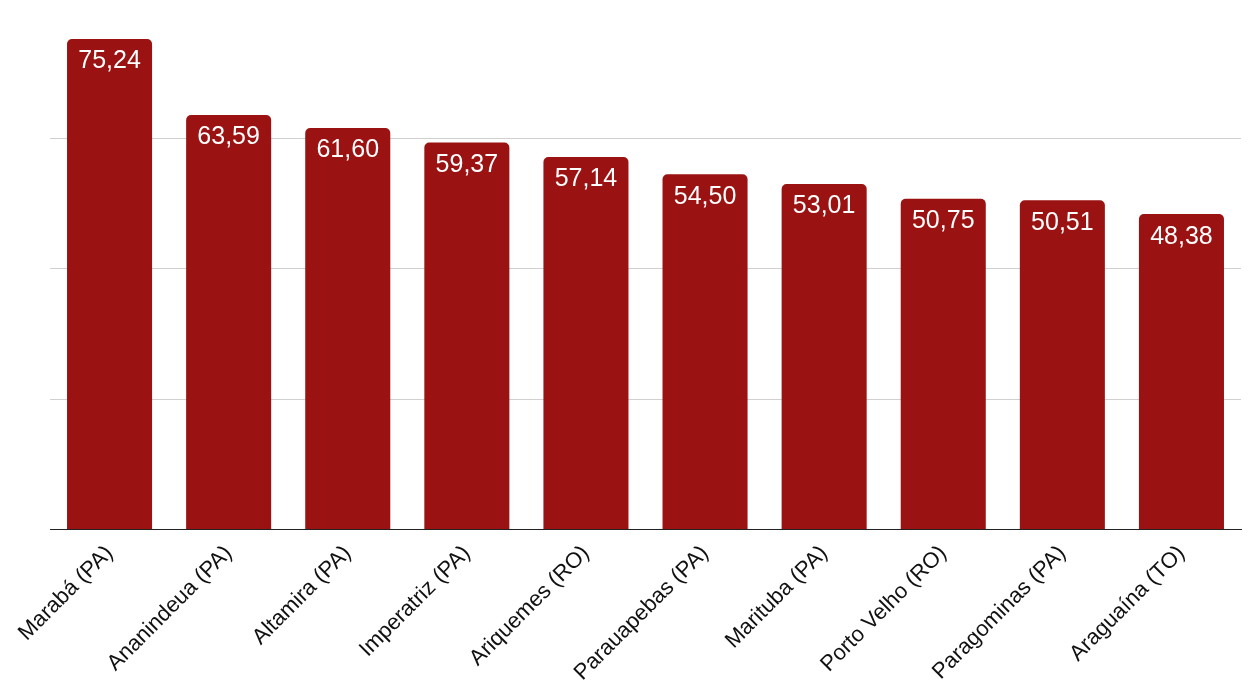  Describe the element at coordinates (705, 194) in the screenshot. I see `data-label: 54,50` at that location.